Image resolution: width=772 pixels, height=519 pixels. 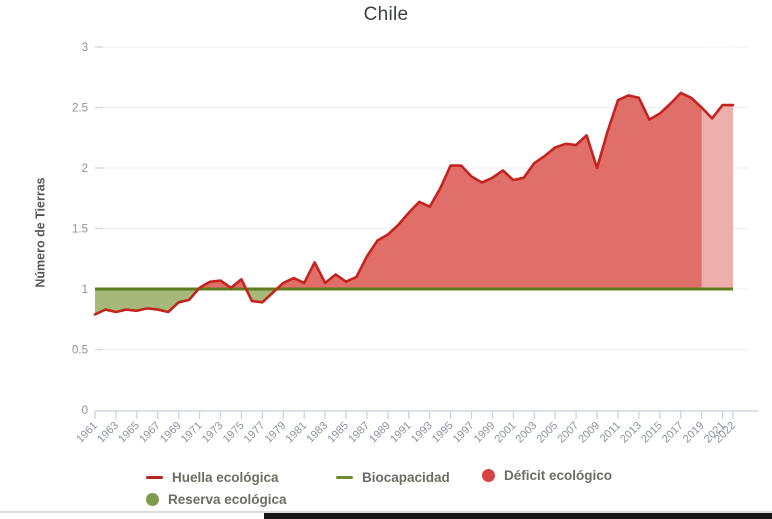 I want to click on biocapacity-line-swatch-icon, so click(x=344, y=477).